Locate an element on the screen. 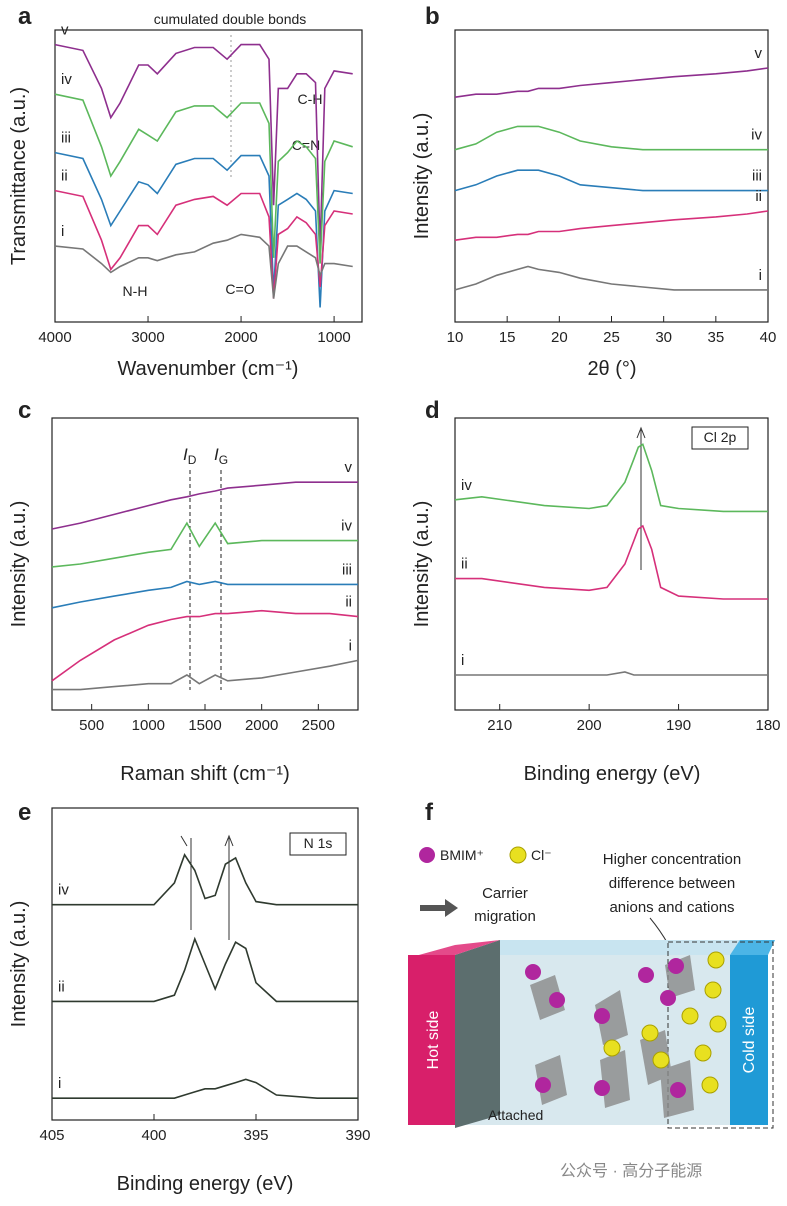 The width and height of the screenshot is (787, 1206). annotation: C=N is located at coordinates (306, 145).